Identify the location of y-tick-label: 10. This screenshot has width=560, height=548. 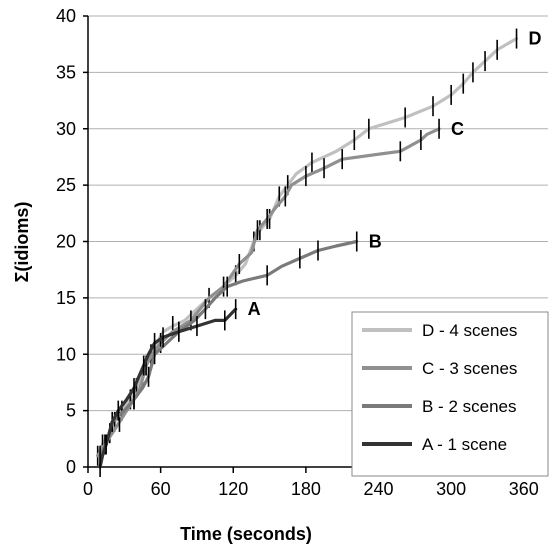
(66, 354).